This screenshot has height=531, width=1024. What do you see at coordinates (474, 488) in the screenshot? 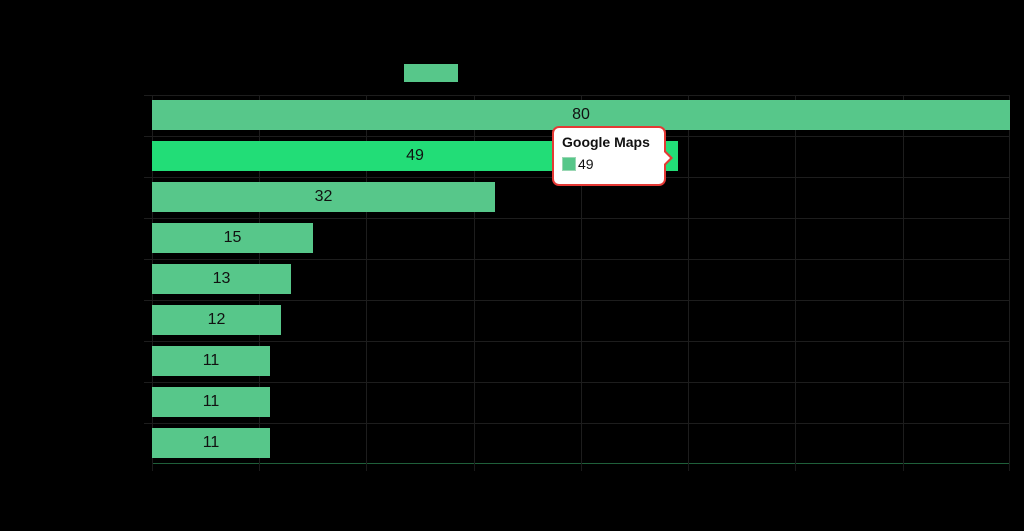
I see `x-tick-label: 30` at bounding box center [474, 488].